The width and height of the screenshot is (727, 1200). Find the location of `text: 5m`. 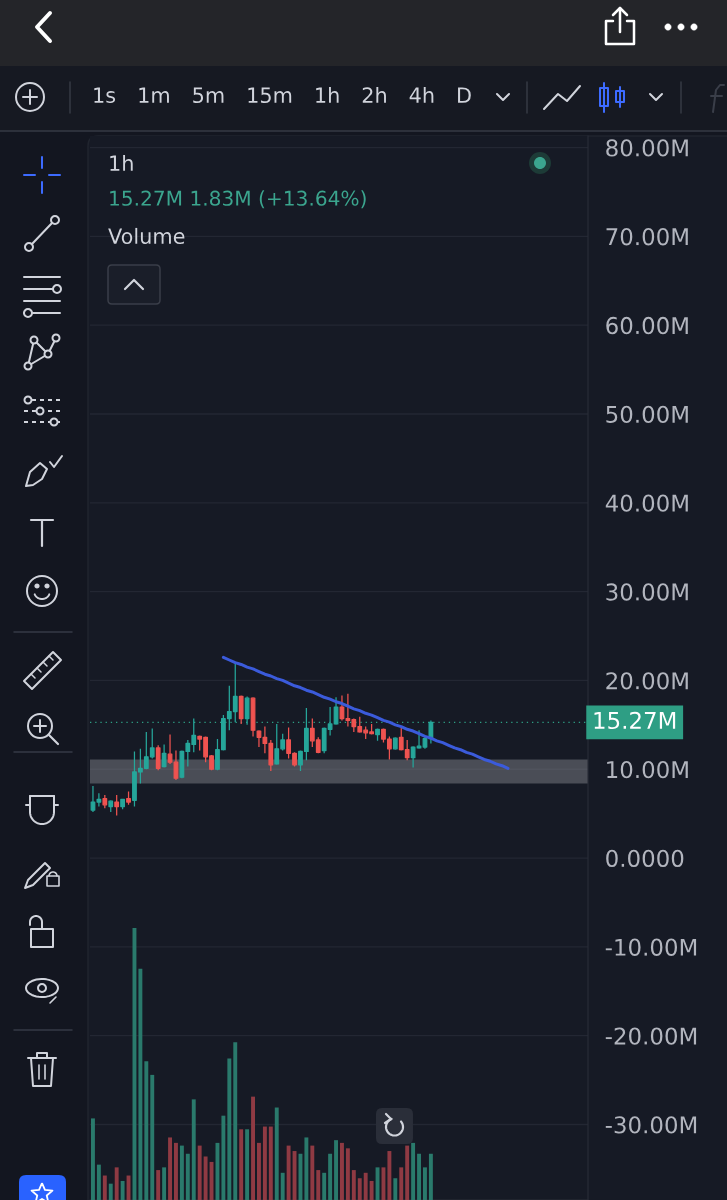

text: 5m is located at coordinates (208, 95).